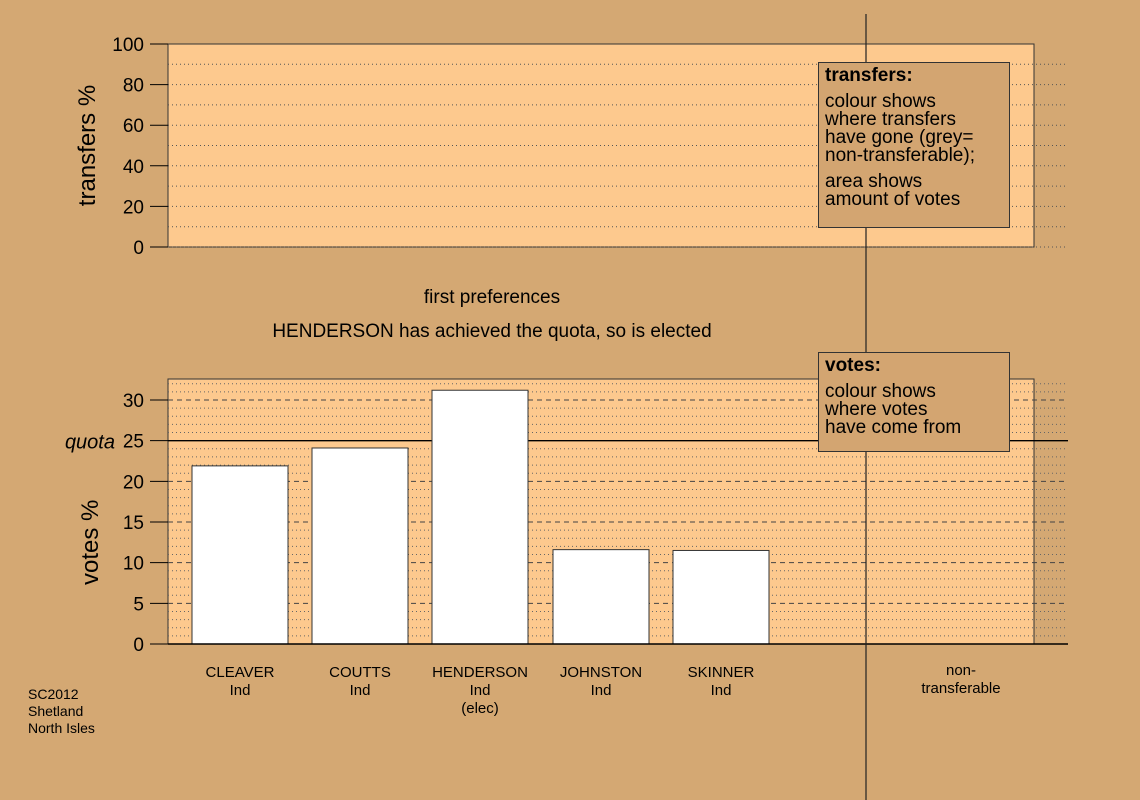 The width and height of the screenshot is (1140, 800). I want to click on bar-johnston, so click(601, 597).